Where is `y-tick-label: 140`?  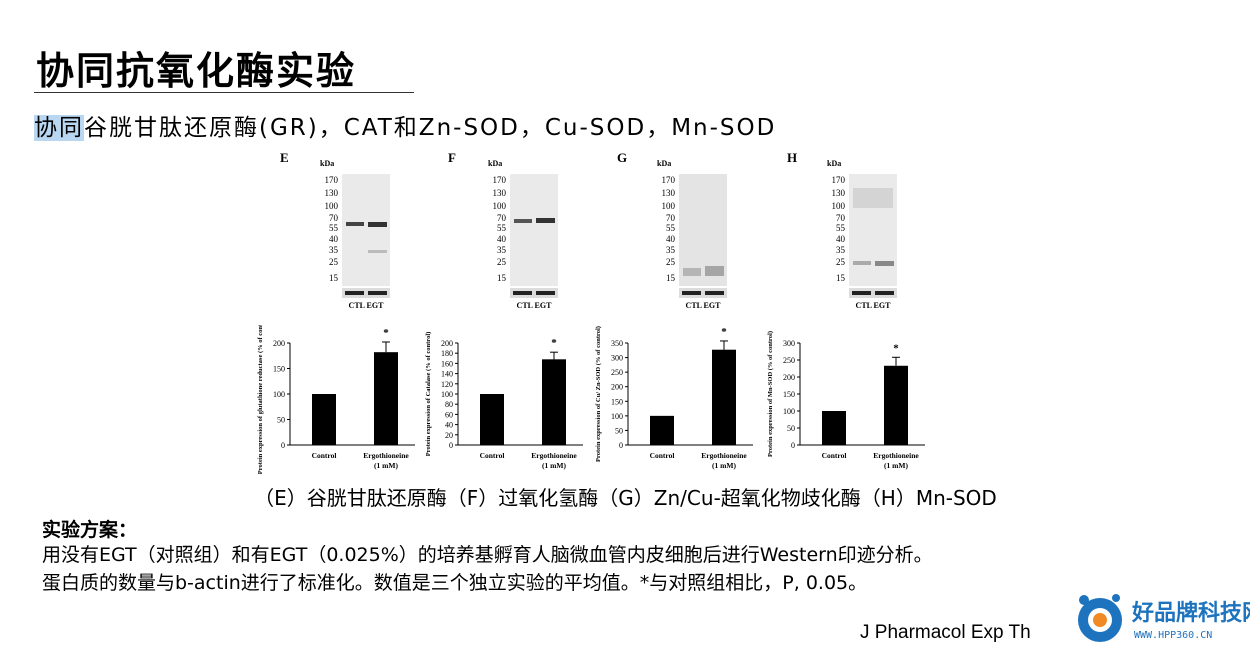 y-tick-label: 140 is located at coordinates (447, 374).